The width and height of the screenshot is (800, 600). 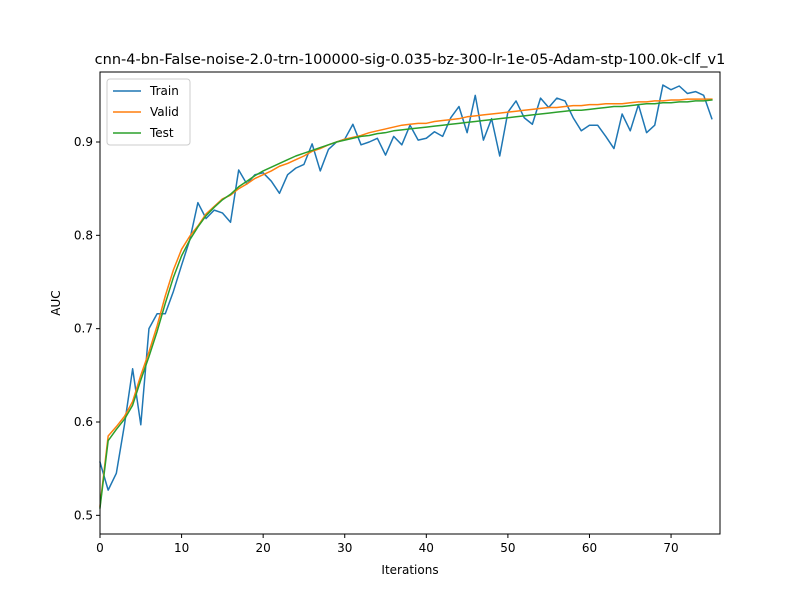 I want to click on x-axis: 0 10 20 30 40 50 60 70, so click(x=387, y=544).